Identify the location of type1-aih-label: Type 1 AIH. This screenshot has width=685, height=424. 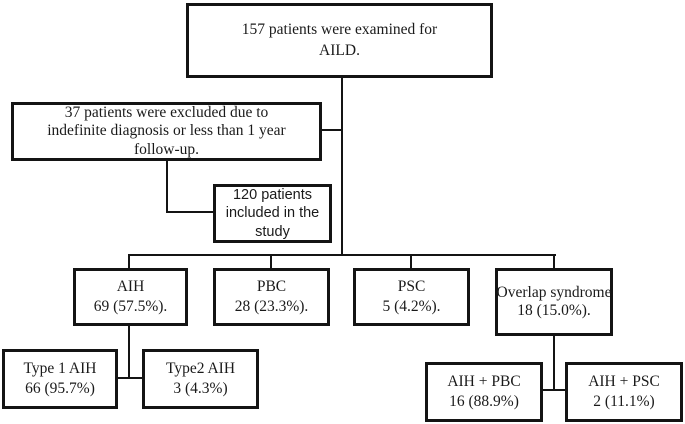
(60, 368).